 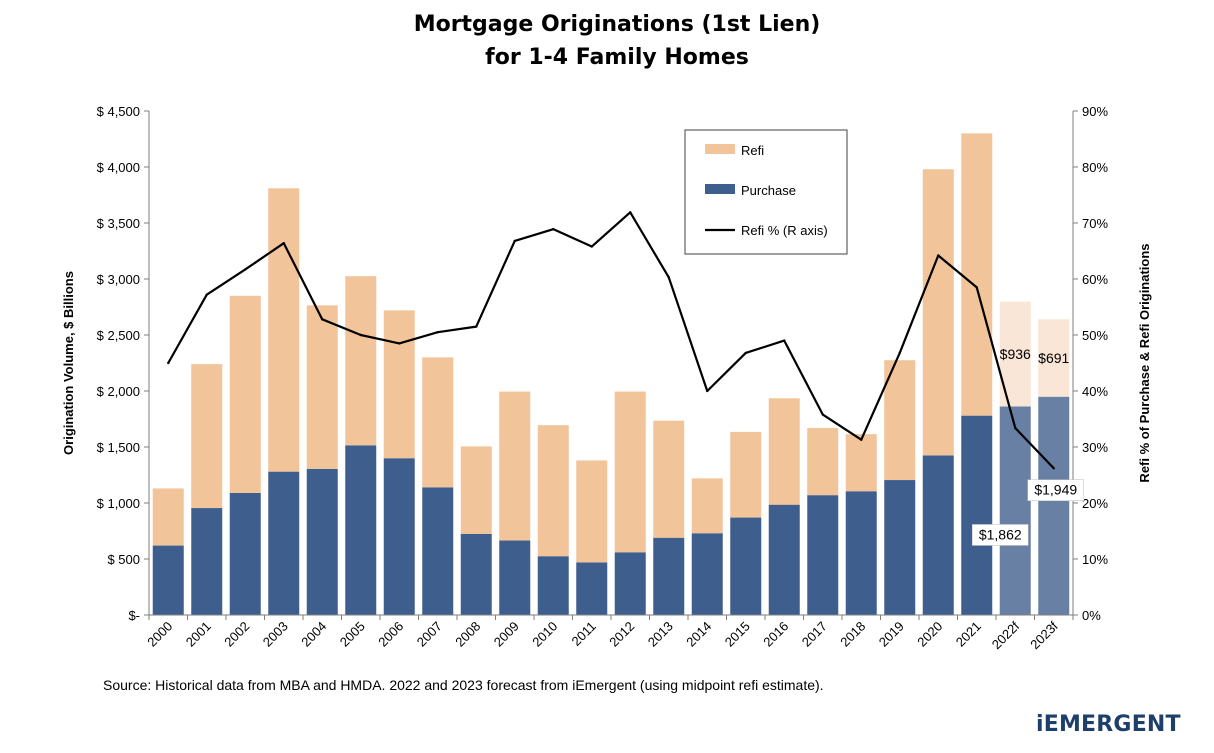 What do you see at coordinates (275, 634) in the screenshot?
I see `x-tick-label-2003: 2003` at bounding box center [275, 634].